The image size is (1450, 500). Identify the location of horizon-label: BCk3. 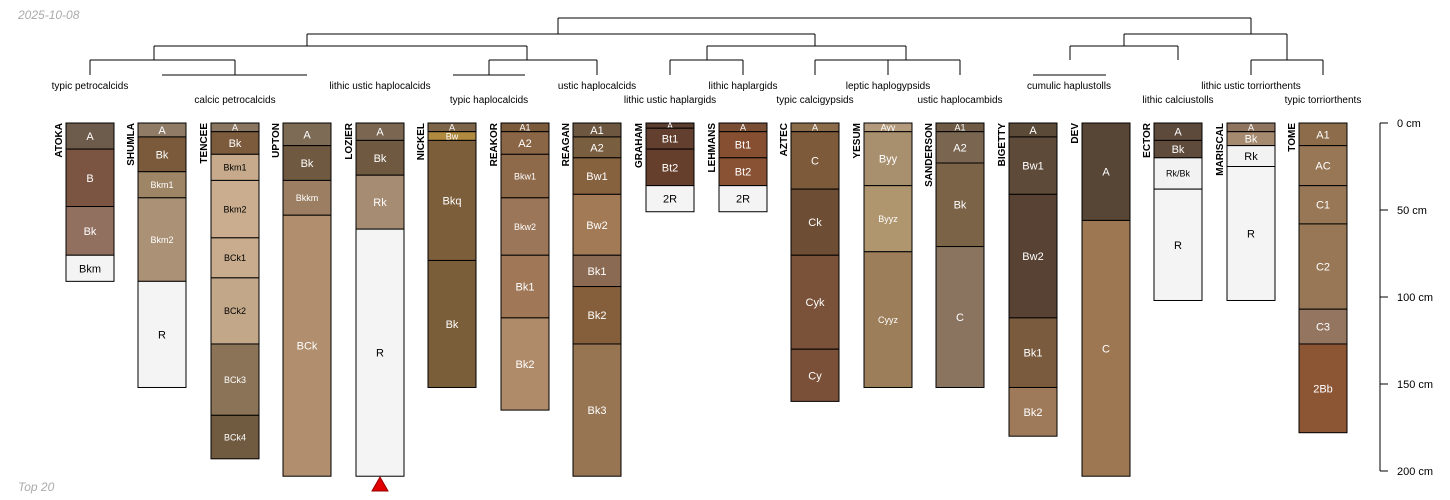
(235, 380).